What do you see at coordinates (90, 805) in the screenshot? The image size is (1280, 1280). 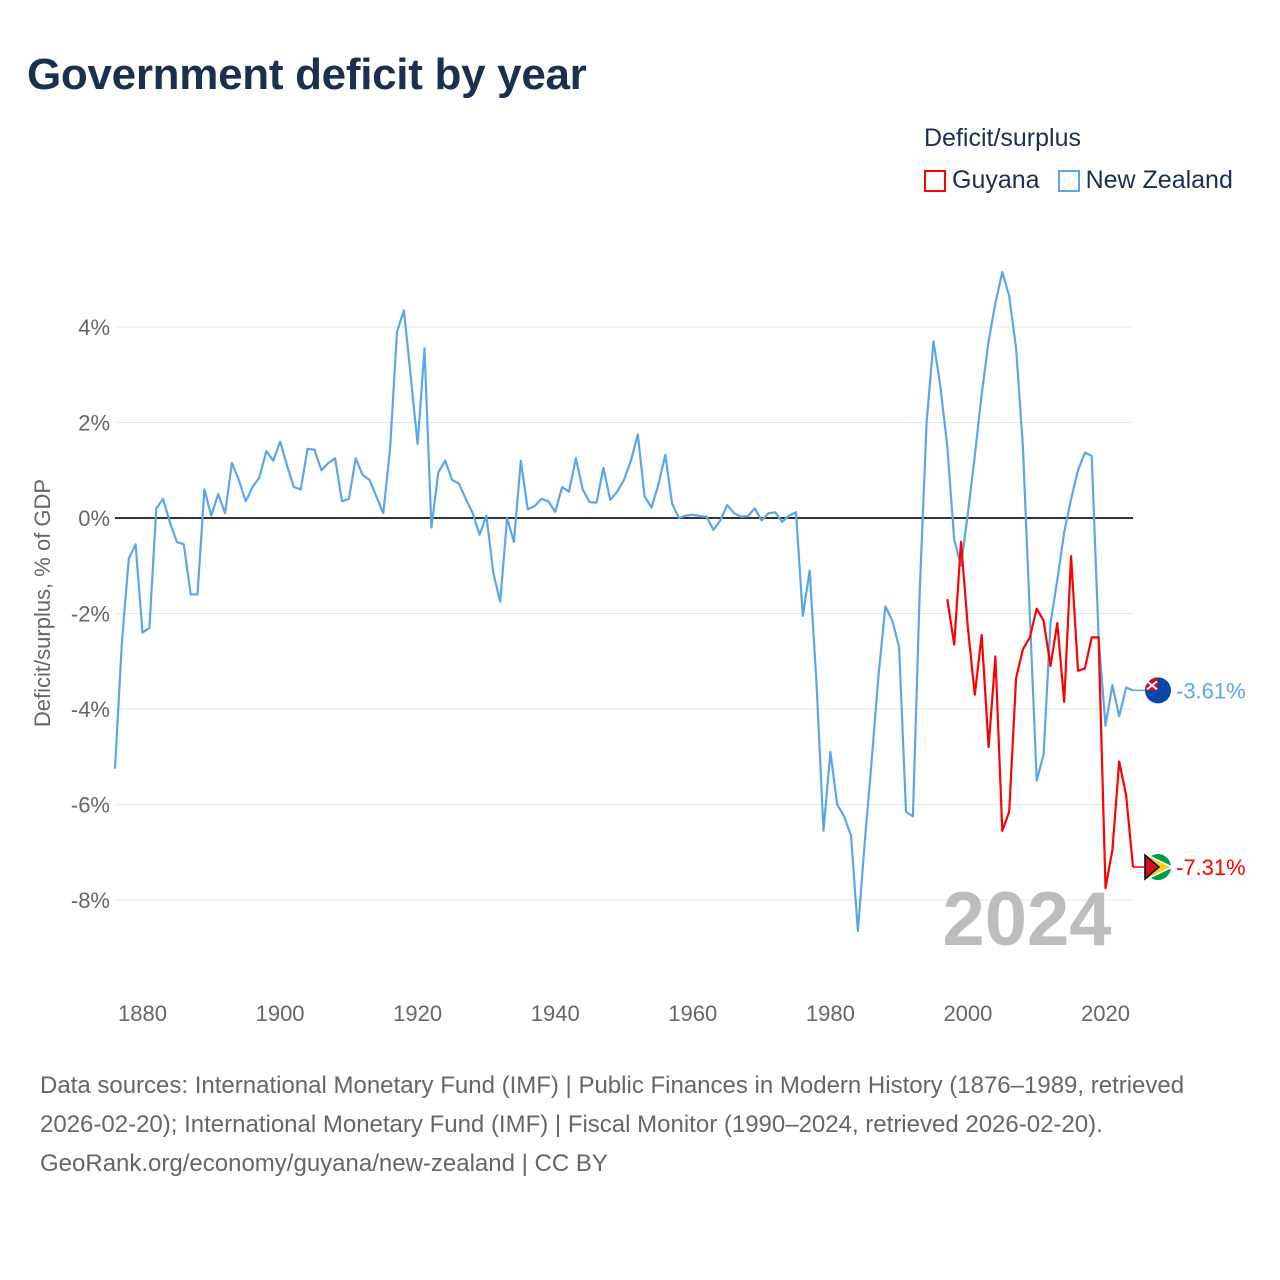 I see `y-tick-label: -6%` at bounding box center [90, 805].